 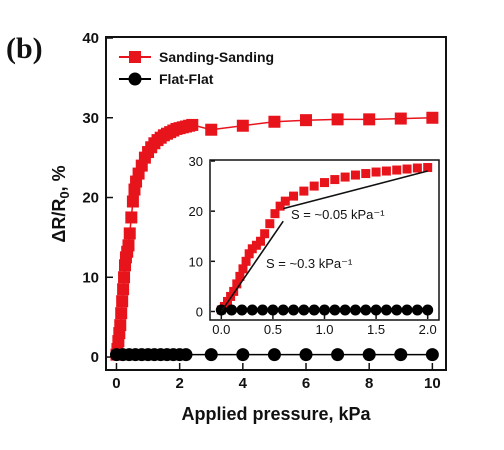 What do you see at coordinates (309, 263) in the screenshot?
I see `inset-annotation-slope-low: S = ~0.3 kPa⁻¹` at bounding box center [309, 263].